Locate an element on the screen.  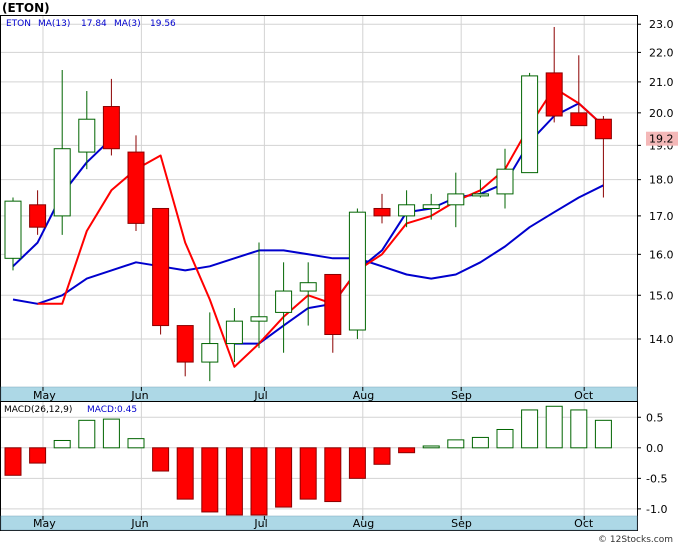
price-tick-label: 15.0 is located at coordinates (661, 295).